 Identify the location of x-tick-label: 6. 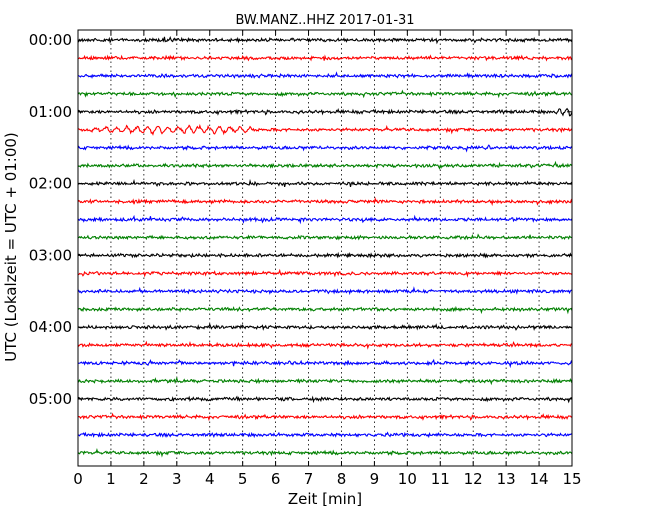
(276, 479).